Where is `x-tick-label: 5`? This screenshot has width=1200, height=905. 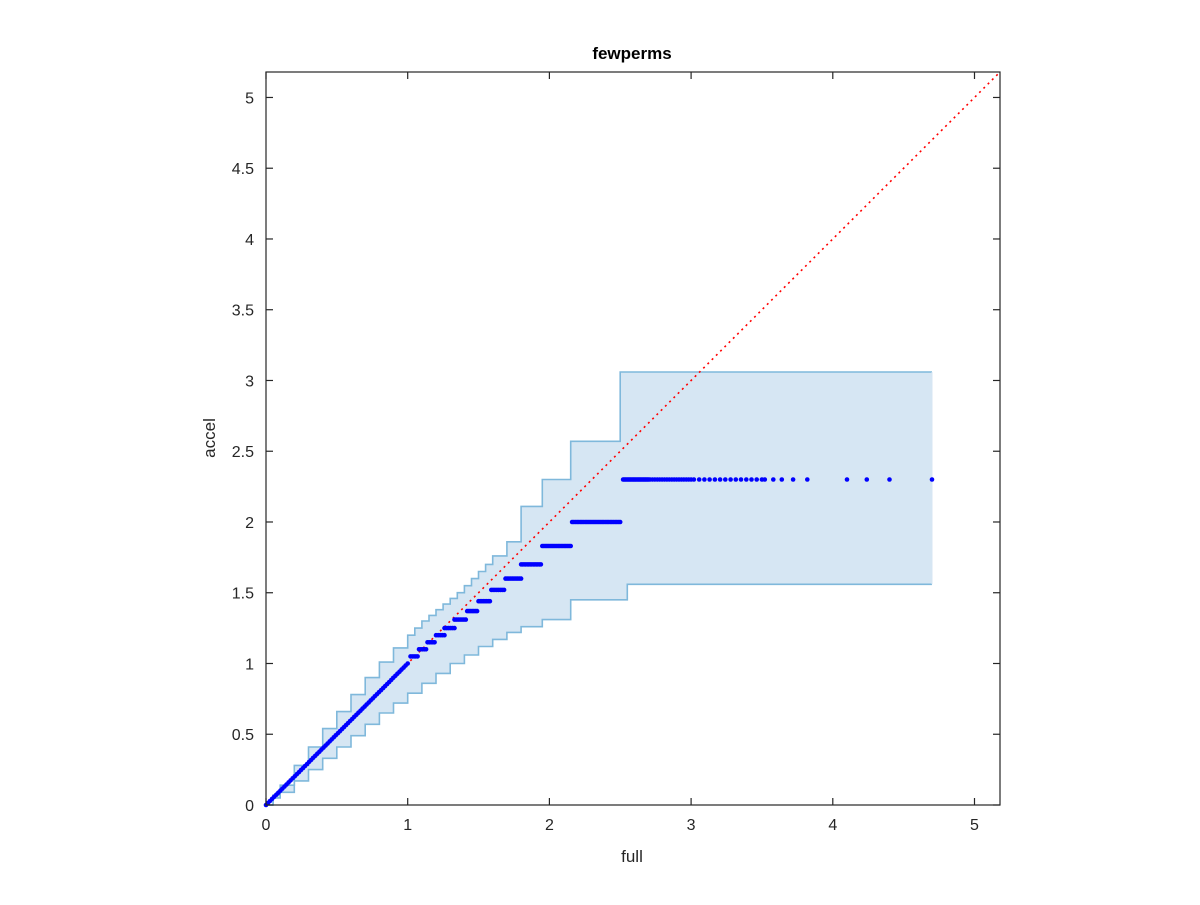
x-tick-label: 5 is located at coordinates (974, 825).